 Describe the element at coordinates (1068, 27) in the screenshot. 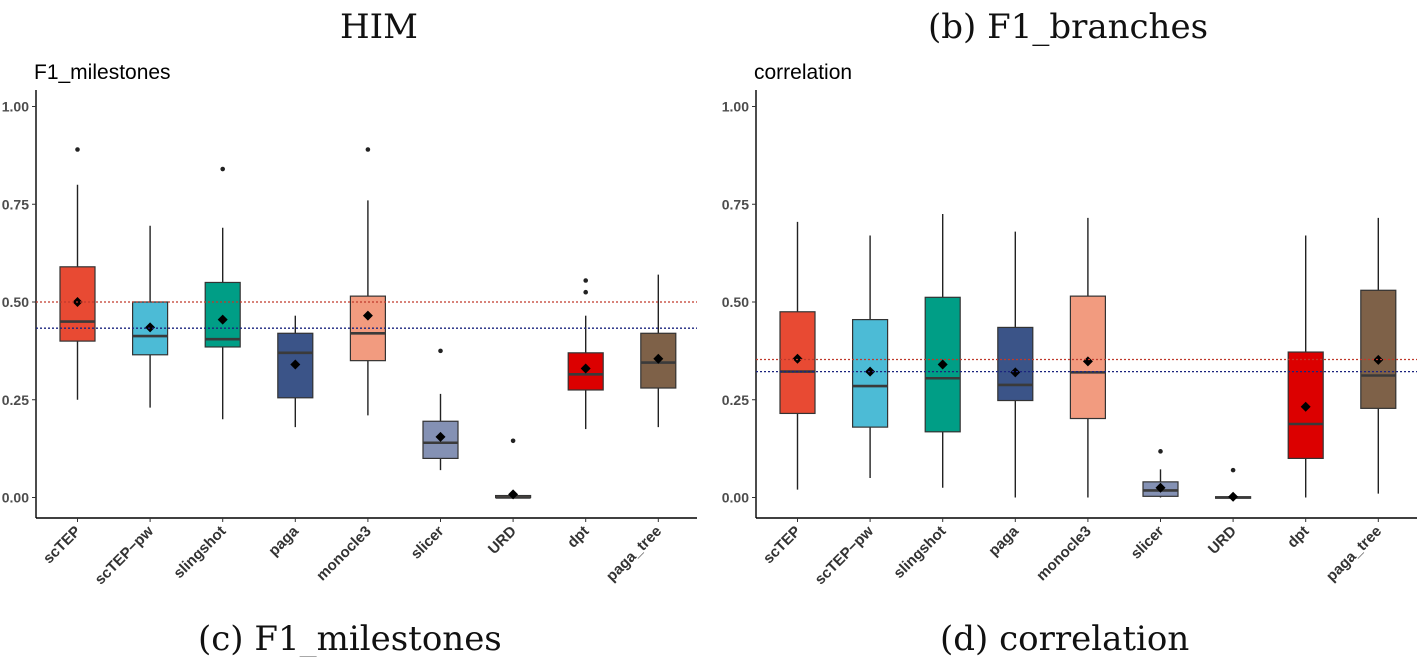

I see `caption-top-right: (b) F1_branches` at that location.